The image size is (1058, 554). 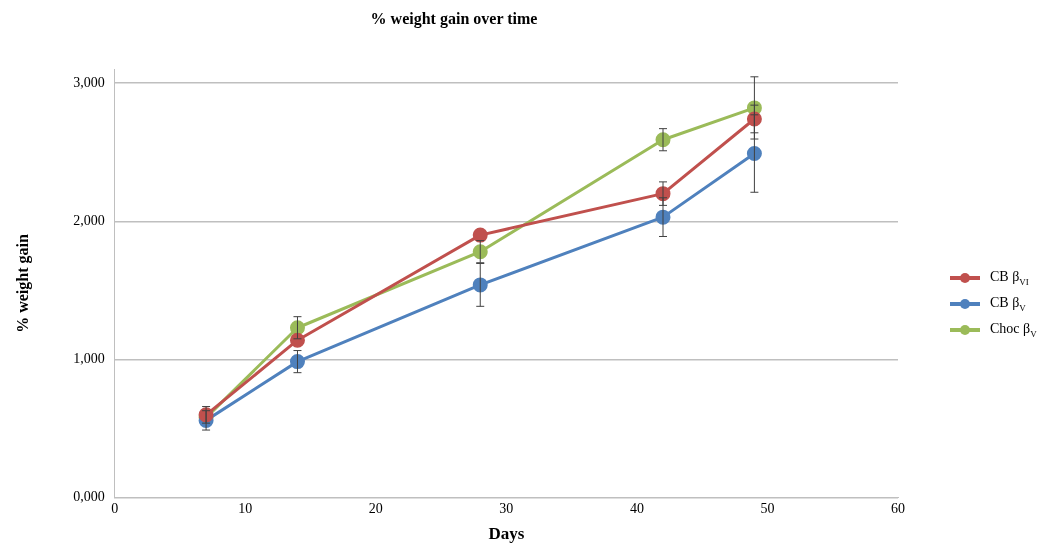 I want to click on x-tick-label: 40, so click(x=636, y=508).